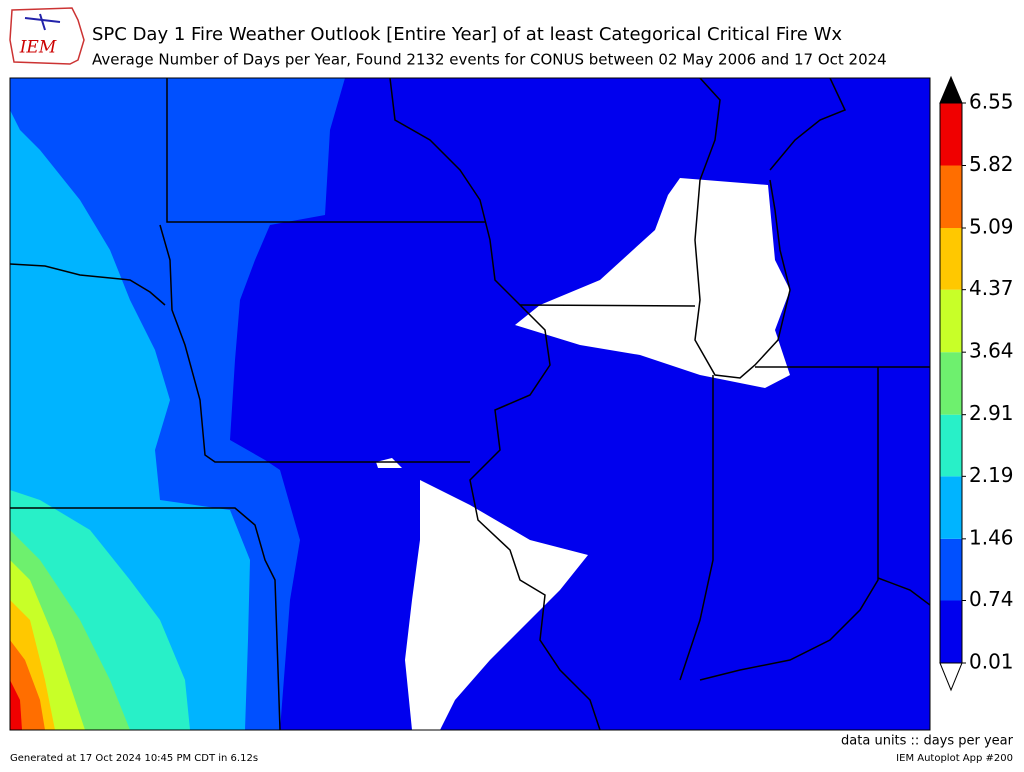 Image resolution: width=1024 pixels, height=772 pixels. I want to click on colorbar-tick-label: 3.64, so click(991, 351).